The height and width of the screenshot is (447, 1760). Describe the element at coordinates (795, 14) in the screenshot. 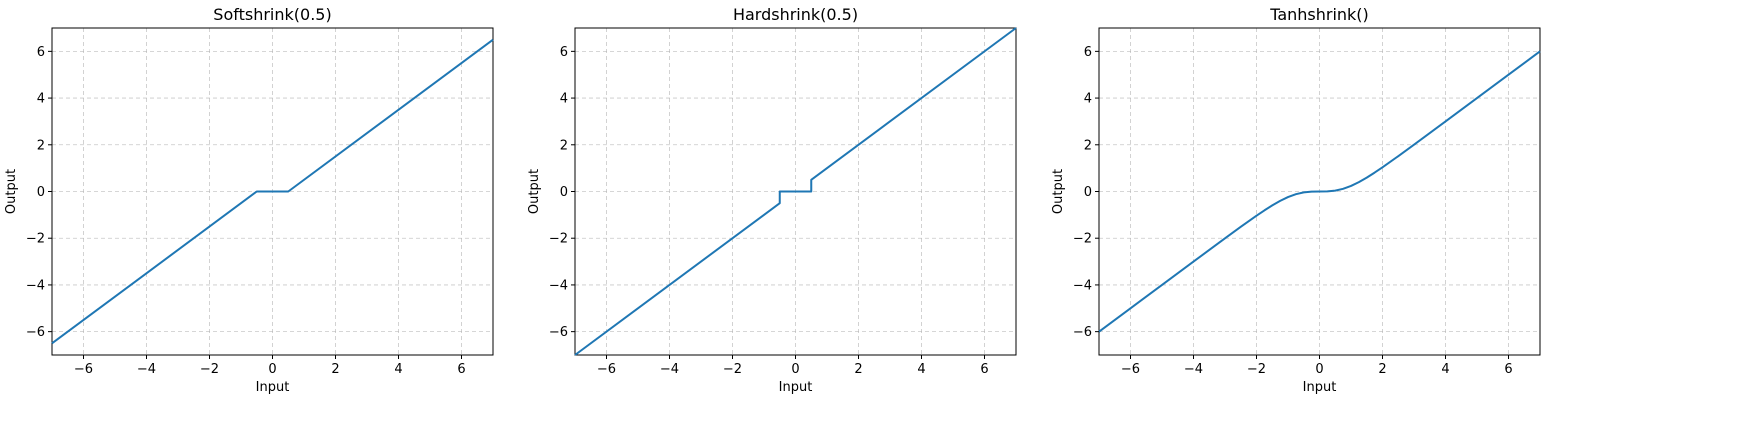

I see `chart-title: Hardshrink(0.5)` at that location.